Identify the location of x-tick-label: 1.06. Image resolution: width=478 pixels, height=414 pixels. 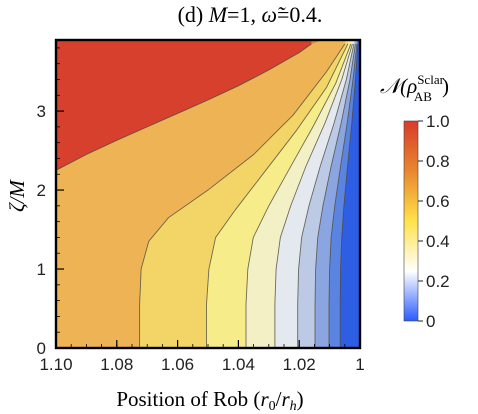
(177, 364).